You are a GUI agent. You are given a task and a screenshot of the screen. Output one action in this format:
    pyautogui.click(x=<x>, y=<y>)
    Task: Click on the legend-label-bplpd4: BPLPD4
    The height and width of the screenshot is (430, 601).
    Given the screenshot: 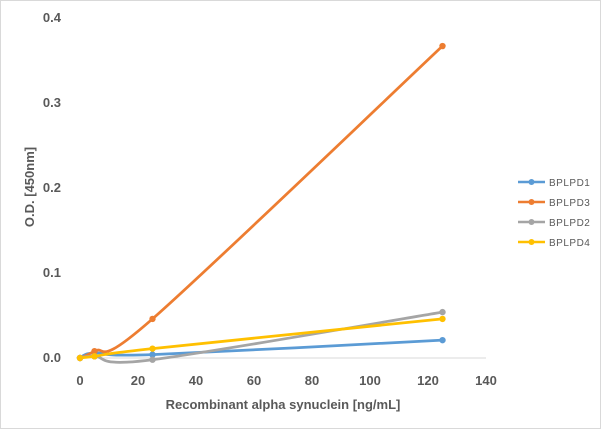 What is the action you would take?
    pyautogui.click(x=569, y=243)
    